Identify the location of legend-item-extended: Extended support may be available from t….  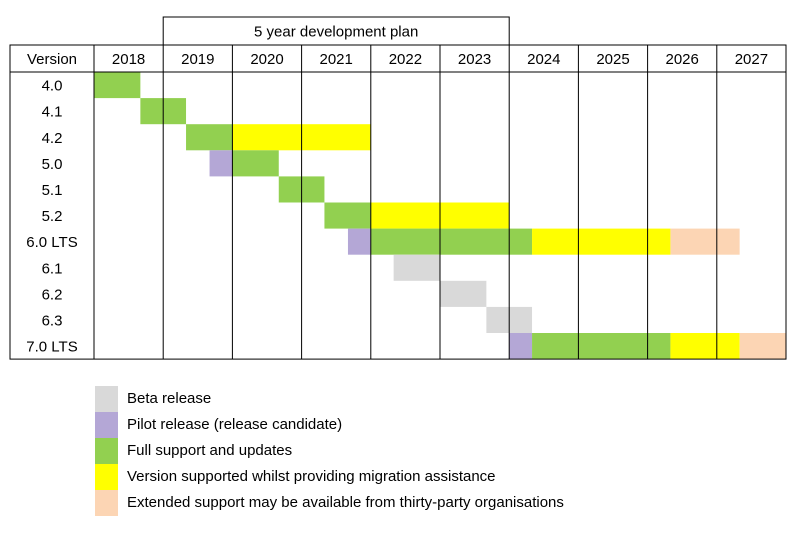
(329, 503).